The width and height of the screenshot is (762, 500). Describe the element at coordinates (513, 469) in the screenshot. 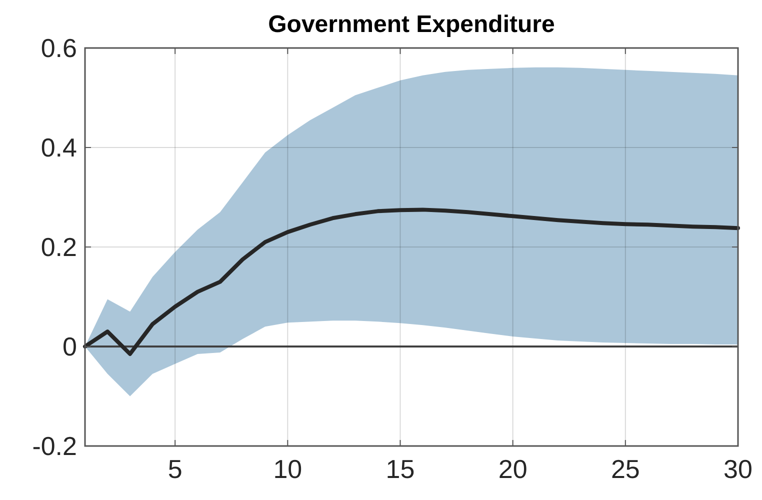

I see `x-tick-label: 20` at that location.